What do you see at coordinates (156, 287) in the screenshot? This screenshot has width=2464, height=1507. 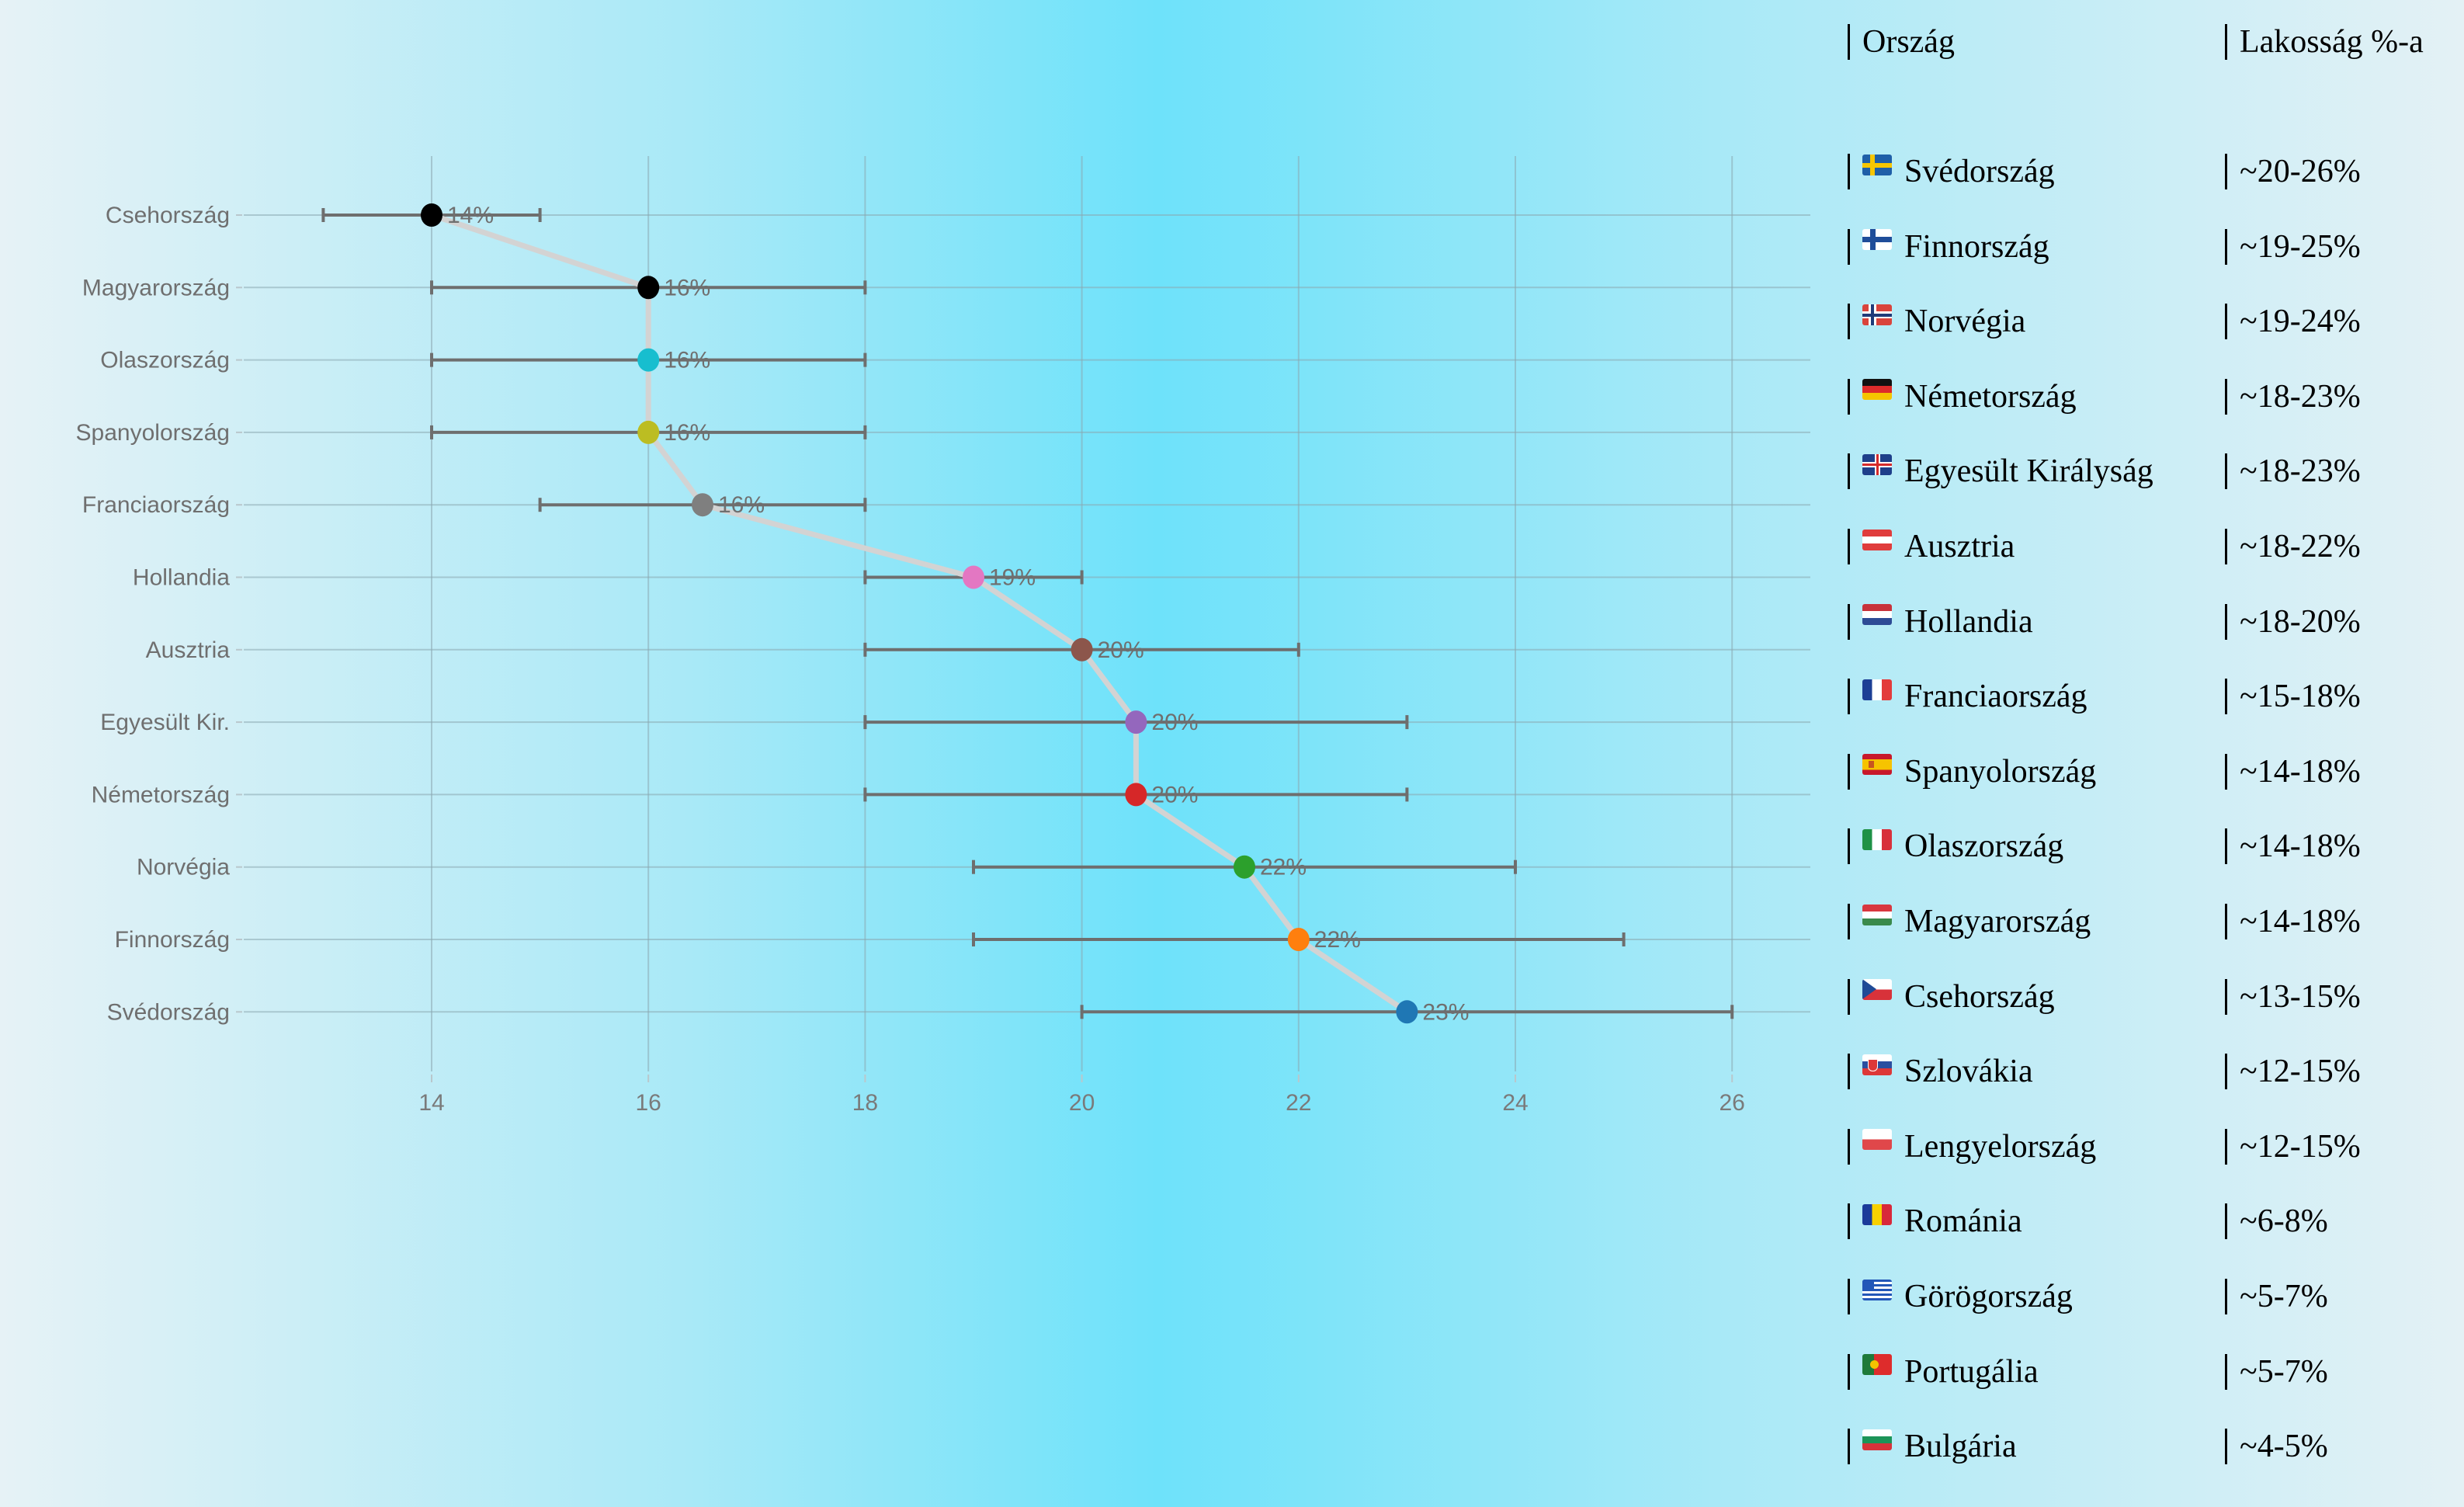 I see `y-tick-label: Magyarország` at bounding box center [156, 287].